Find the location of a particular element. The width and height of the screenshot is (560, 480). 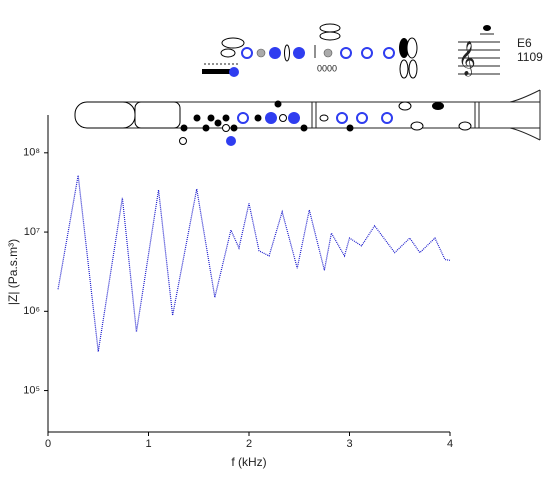

x-tick-label: 4 is located at coordinates (450, 444).